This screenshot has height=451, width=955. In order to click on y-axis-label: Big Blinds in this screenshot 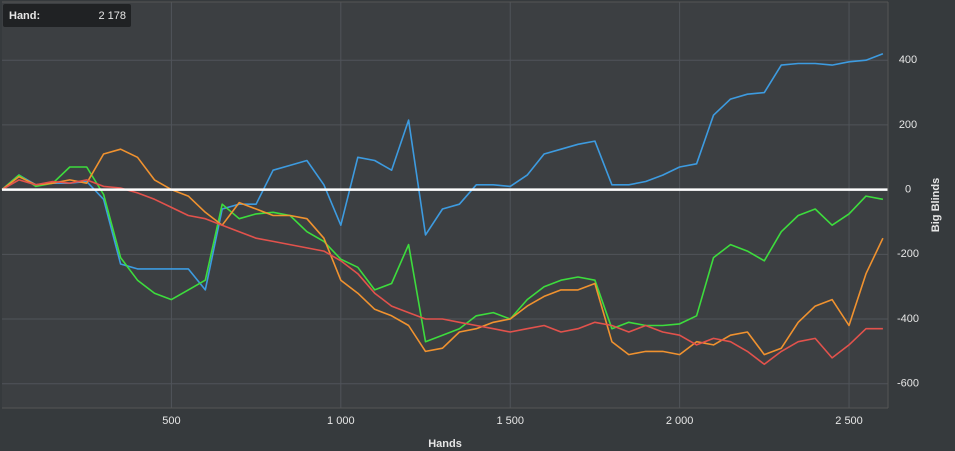, I will do `click(936, 205)`.